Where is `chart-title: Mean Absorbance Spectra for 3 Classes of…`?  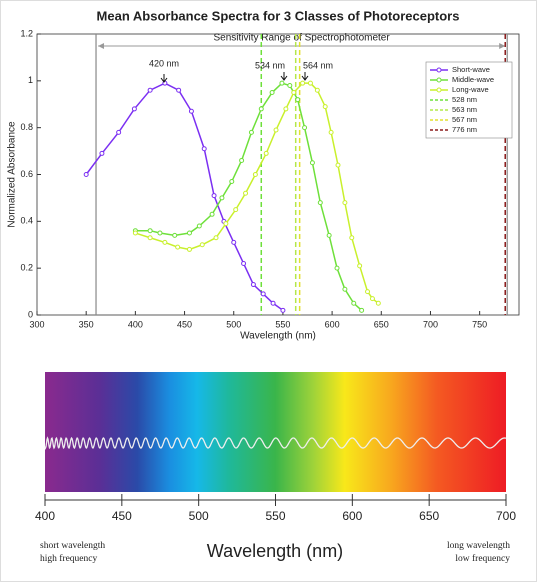
chart-title: Mean Absorbance Spectra for 3 Classes of… is located at coordinates (278, 15).